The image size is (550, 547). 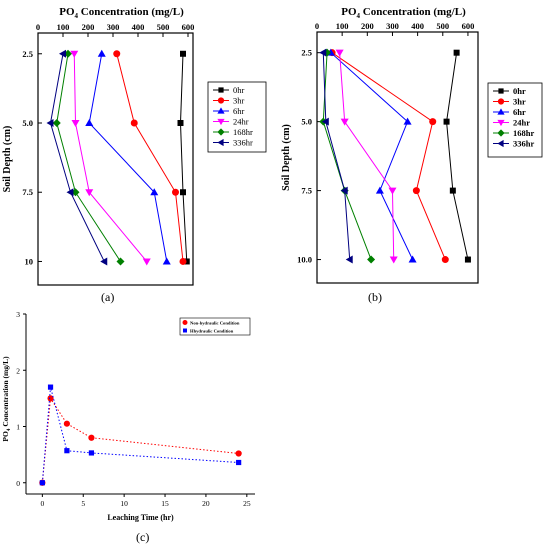 I want to click on series-line-24hr, so click(x=367, y=156).